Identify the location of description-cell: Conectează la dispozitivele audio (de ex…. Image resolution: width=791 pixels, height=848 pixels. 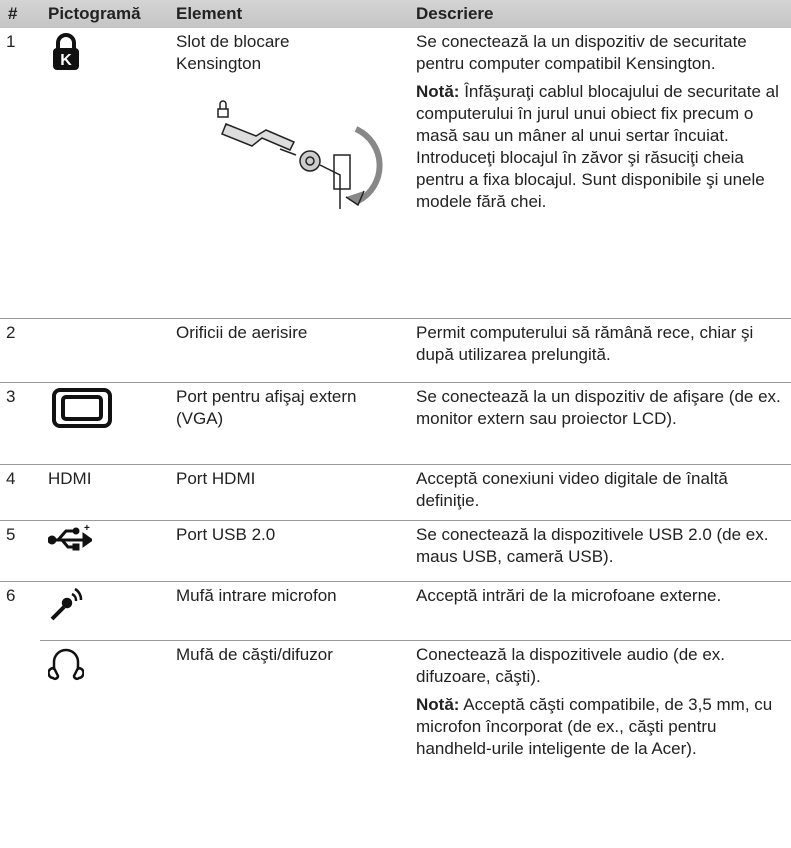
(599, 744).